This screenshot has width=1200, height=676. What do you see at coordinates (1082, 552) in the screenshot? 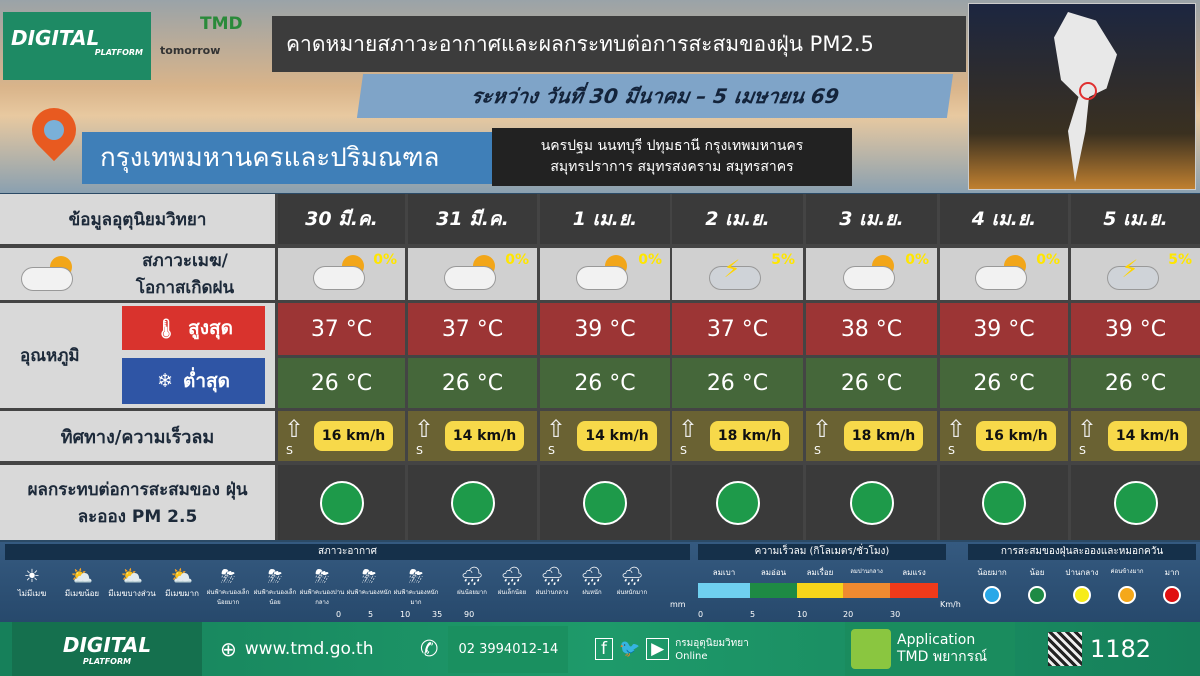
I see `pm-legend-title: การสะสมของฝุ่นละอองและหมอกควัน` at bounding box center [1082, 552].